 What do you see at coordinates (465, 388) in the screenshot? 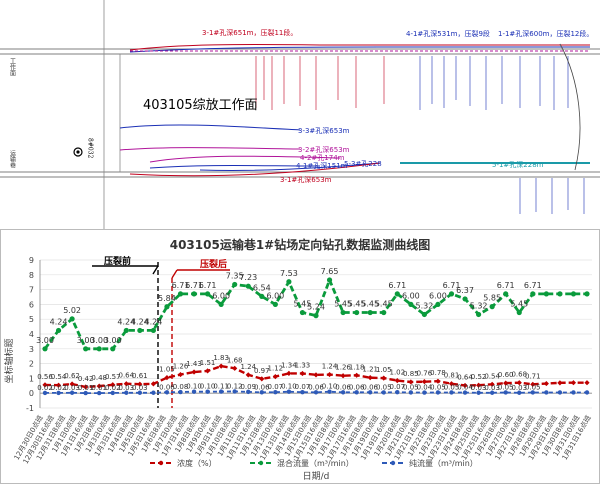
I see `data-label: 0.04` at bounding box center [465, 388].